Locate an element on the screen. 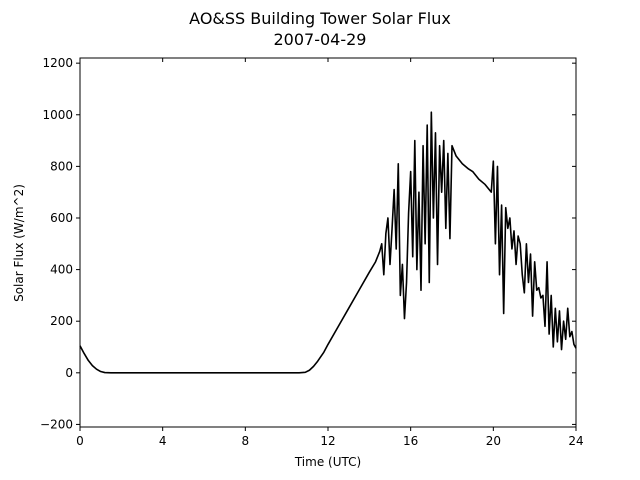 Image resolution: width=640 pixels, height=480 pixels. y-axis-label: Solar Flux (W/m^2) is located at coordinates (19, 243).